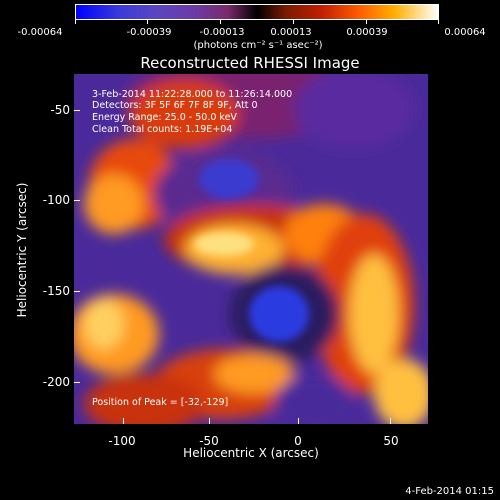 This screenshot has height=500, width=500. What do you see at coordinates (298, 441) in the screenshot?
I see `x-tick-label: 0` at bounding box center [298, 441].